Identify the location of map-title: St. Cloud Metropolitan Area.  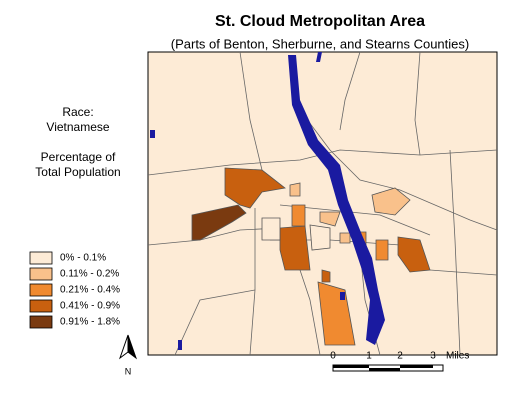
(320, 21).